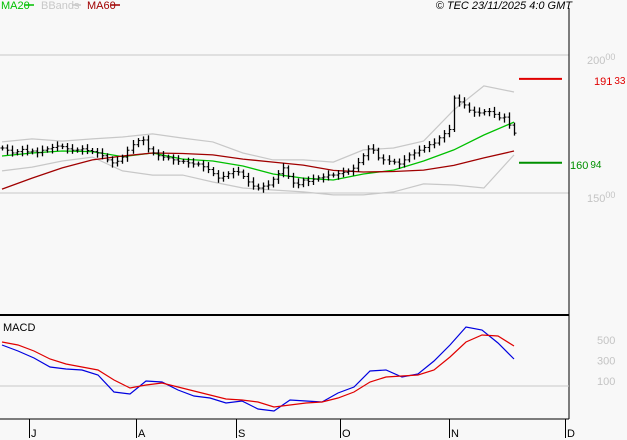  Describe the element at coordinates (19, 328) in the screenshot. I see `macd-title: MACD` at that location.